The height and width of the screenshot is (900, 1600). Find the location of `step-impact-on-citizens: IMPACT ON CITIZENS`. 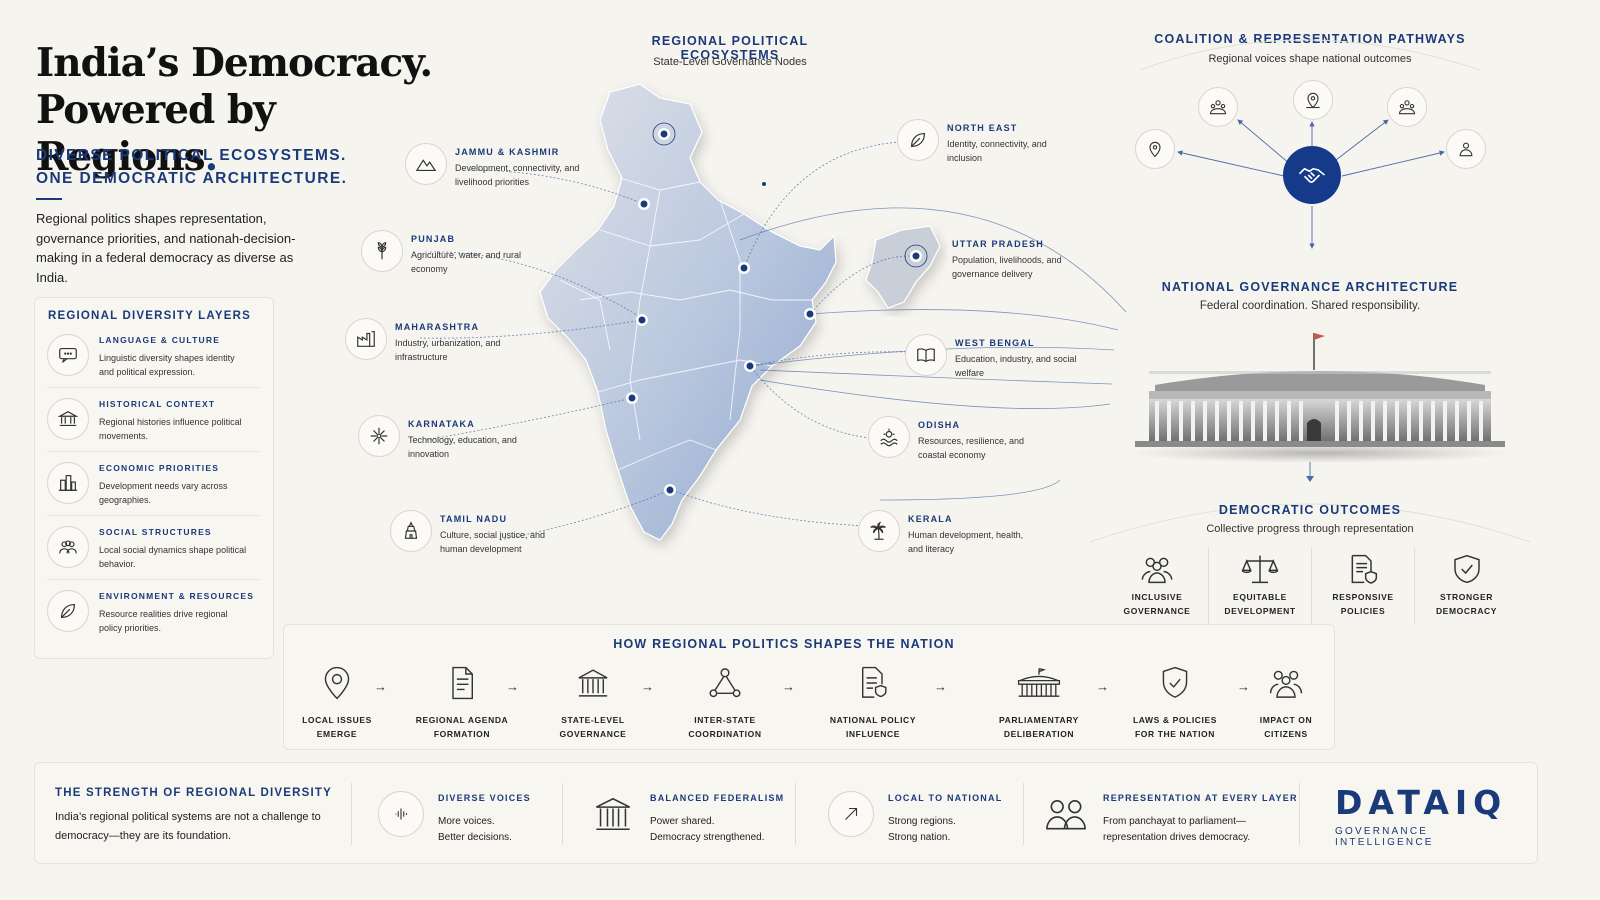

step-impact-on-citizens: IMPACT ON CITIZENS is located at coordinates (1286, 702).